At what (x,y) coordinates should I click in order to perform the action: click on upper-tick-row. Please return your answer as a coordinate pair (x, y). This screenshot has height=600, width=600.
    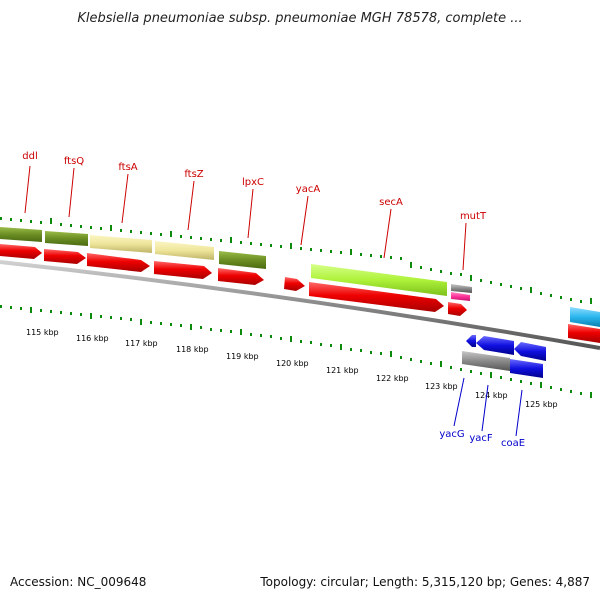
    Looking at the image, I should click on (296, 260).